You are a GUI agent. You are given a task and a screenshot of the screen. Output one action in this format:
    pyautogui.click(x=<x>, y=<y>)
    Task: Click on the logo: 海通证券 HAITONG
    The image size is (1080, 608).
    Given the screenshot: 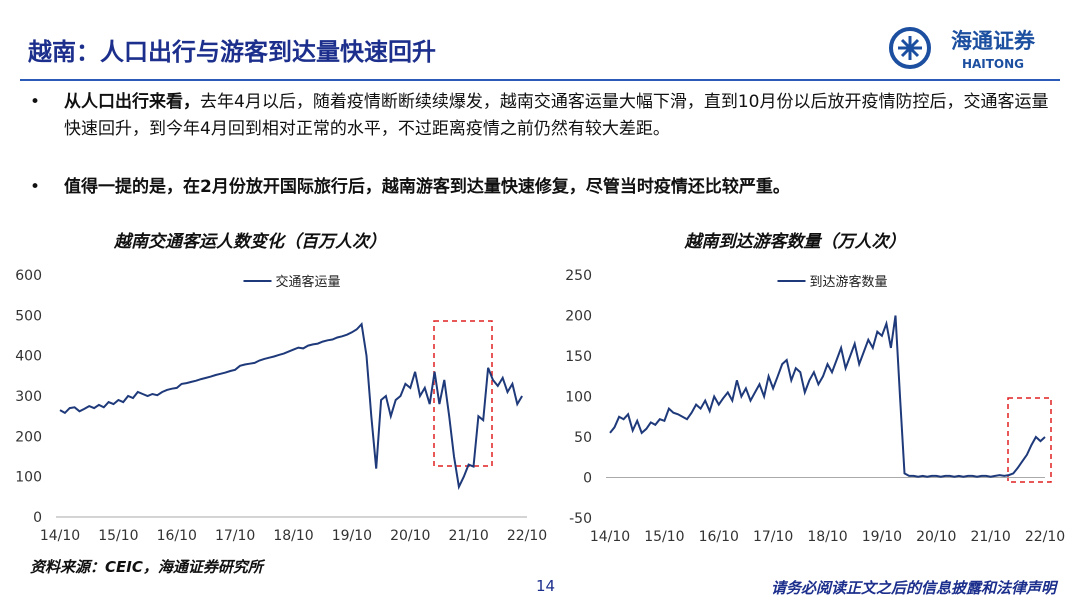 What is the action you would take?
    pyautogui.click(x=962, y=49)
    